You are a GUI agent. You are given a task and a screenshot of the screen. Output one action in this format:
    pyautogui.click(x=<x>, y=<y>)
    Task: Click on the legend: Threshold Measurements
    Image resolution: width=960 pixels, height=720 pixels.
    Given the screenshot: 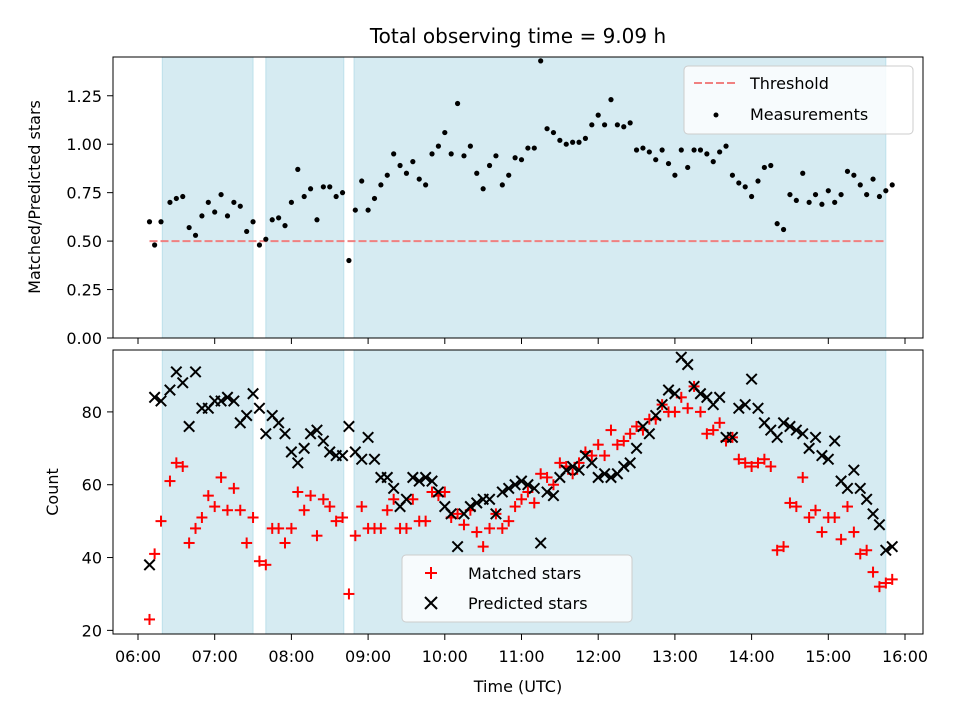 What is the action you would take?
    pyautogui.click(x=798, y=100)
    